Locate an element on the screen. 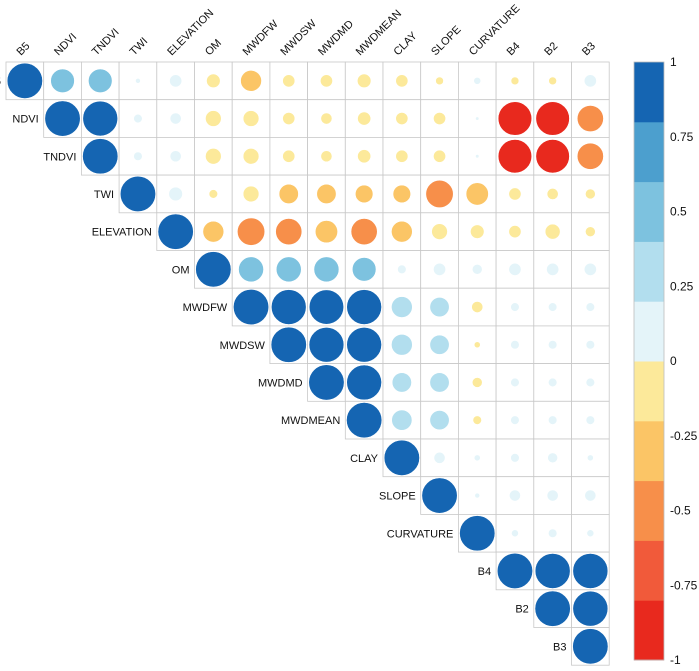  corr-circle-mwdmean-mwdmean: MWDMEAN / MWDMEAN: 1 is located at coordinates (364, 420).